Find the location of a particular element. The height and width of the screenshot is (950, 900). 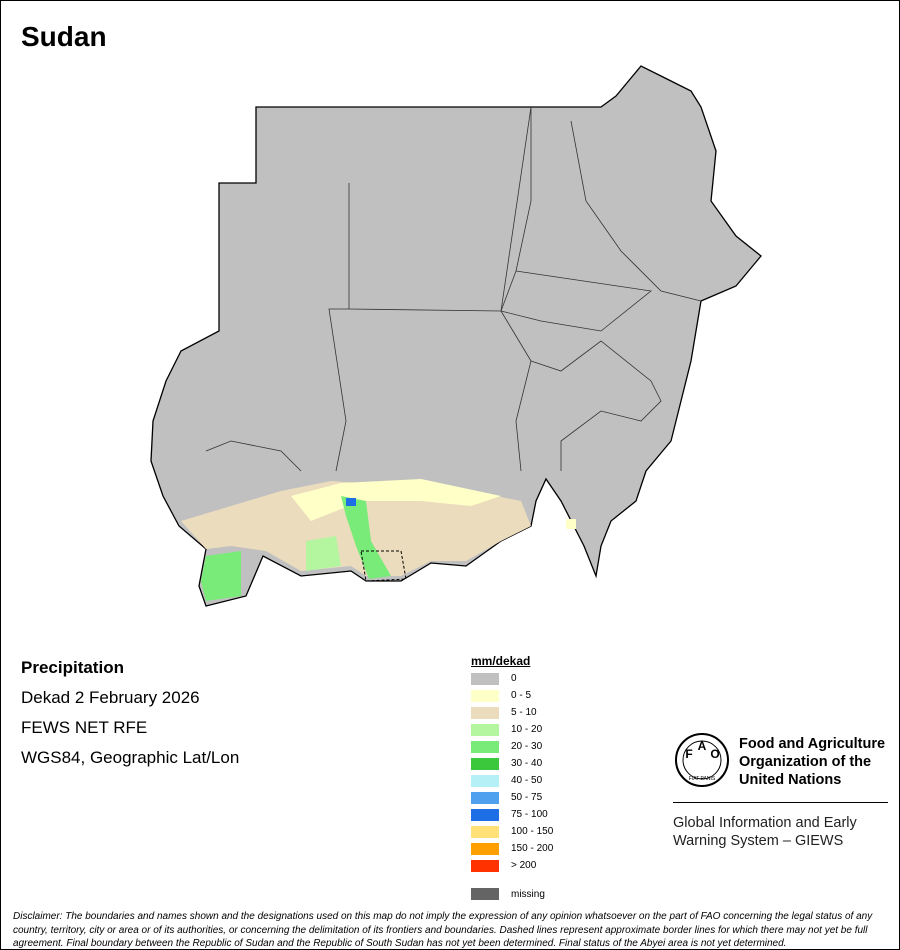

info-line: WGS84, Geographic Lat/Lon is located at coordinates (130, 757).